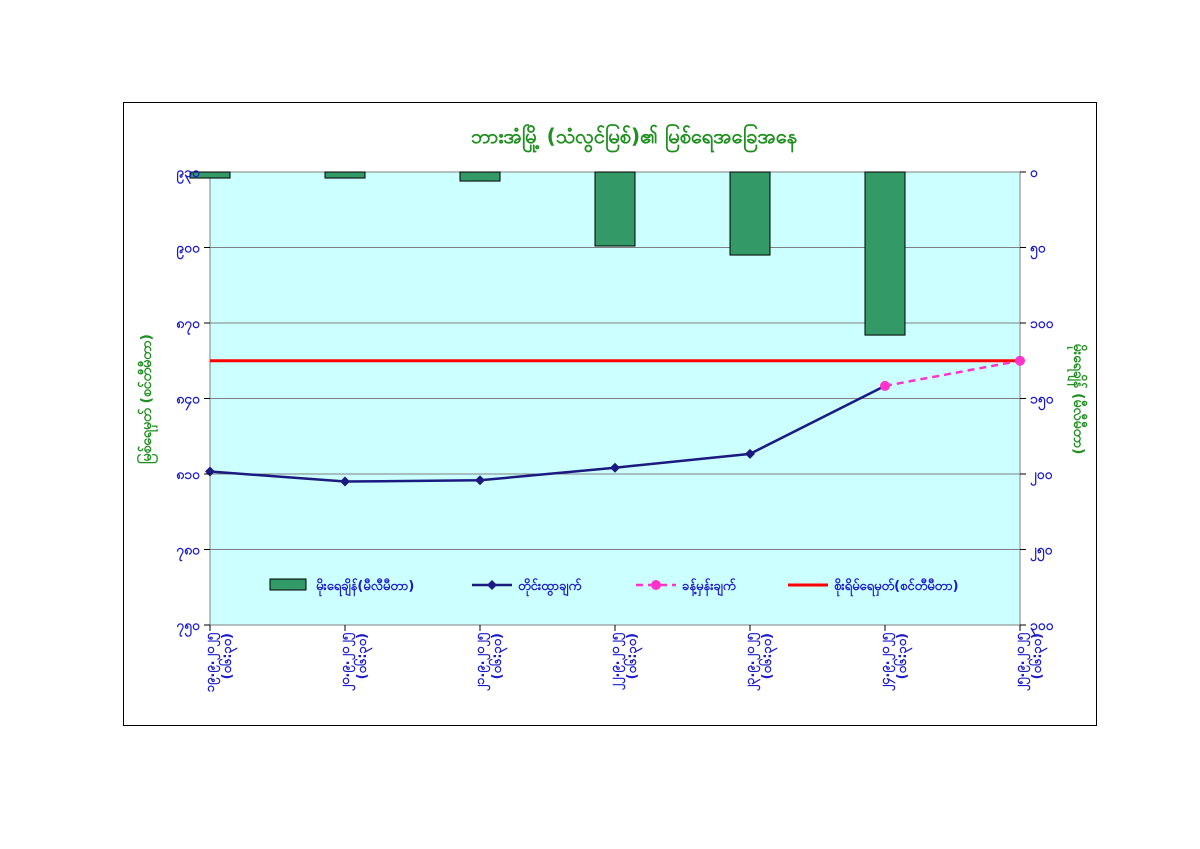 This screenshot has width=1200, height=849. Describe the element at coordinates (1042, 552) in the screenshot. I see `right-tick-label: ၂၅၀` at that location.